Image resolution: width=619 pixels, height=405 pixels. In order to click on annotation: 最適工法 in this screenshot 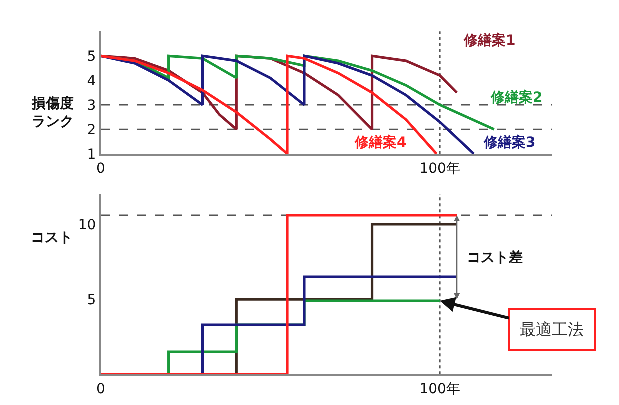, I will do `click(552, 329)`.